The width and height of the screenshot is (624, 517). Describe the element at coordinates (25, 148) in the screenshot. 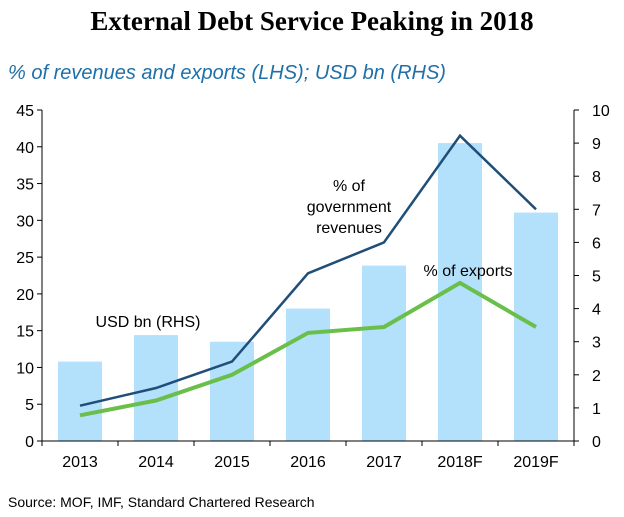

I see `left-tick-label: 40` at that location.